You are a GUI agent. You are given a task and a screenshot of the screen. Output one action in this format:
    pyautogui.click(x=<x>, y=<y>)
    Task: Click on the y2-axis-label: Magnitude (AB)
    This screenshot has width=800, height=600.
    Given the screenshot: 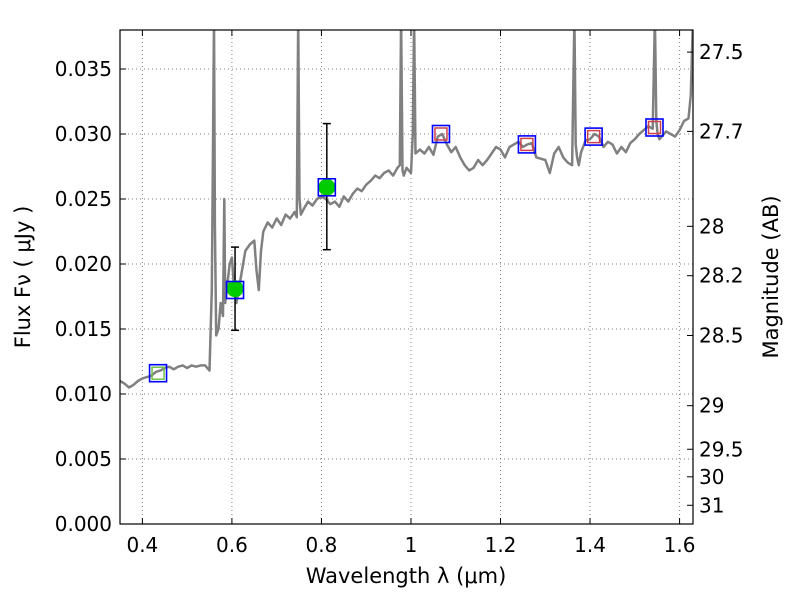 What is the action you would take?
    pyautogui.click(x=771, y=276)
    